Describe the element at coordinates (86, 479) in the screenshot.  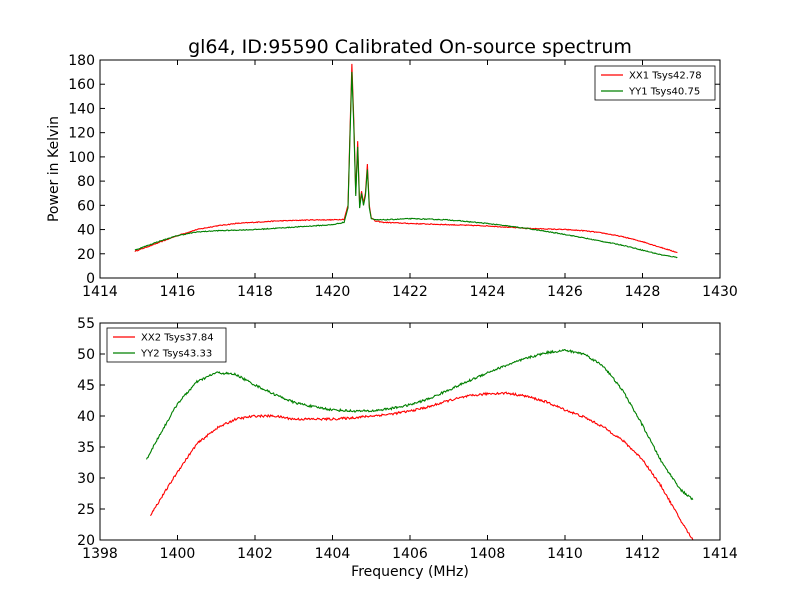
I see `y-tick-label: 30` at that location.